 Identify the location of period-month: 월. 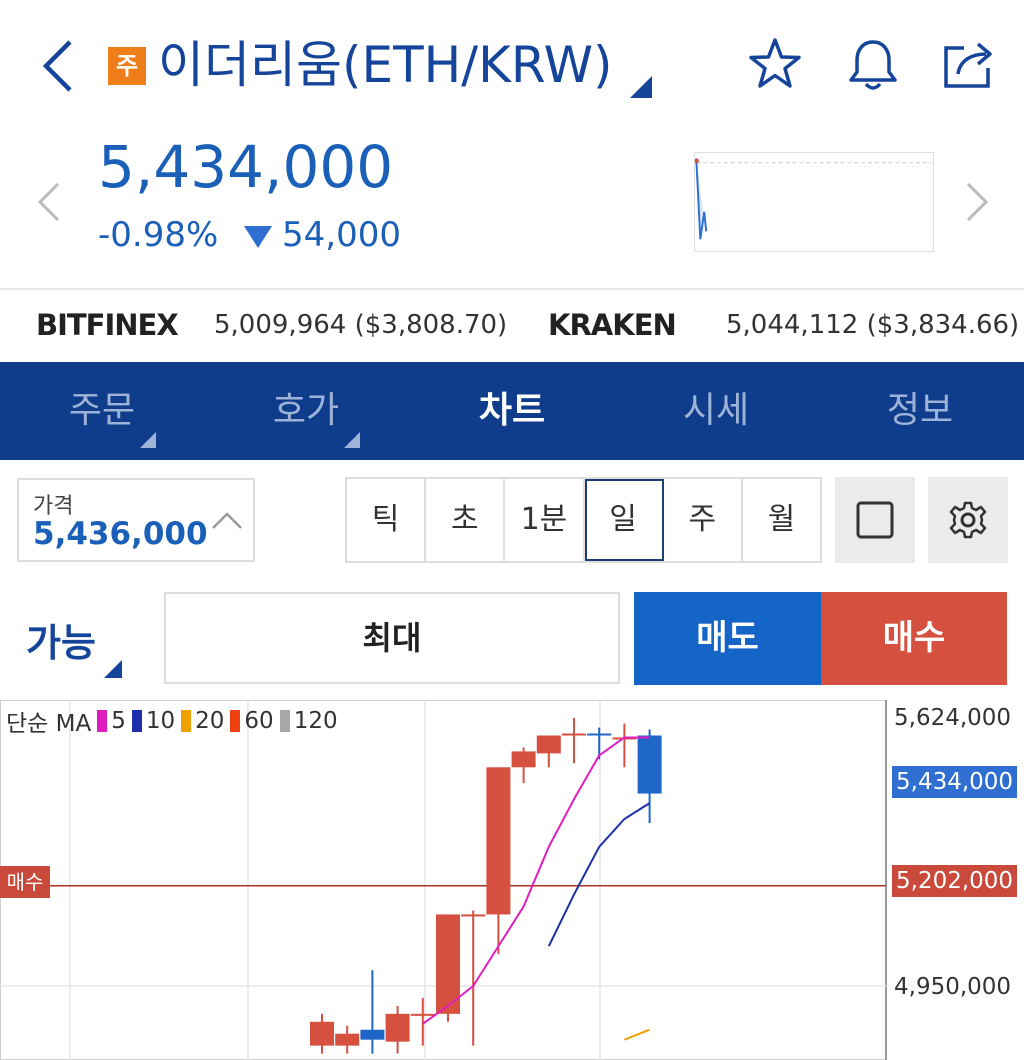
(781, 519).